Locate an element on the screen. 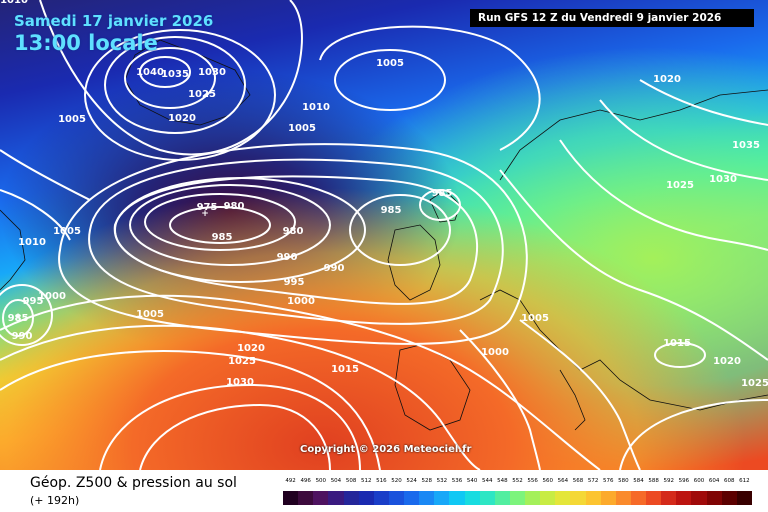 The height and width of the screenshot is (512, 768). scale-label: 600 is located at coordinates (699, 481).